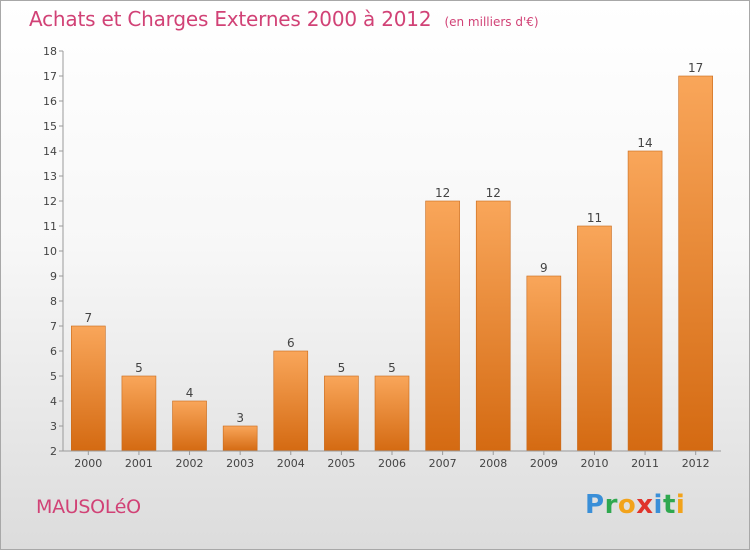  I want to click on bar-2004, so click(291, 401).